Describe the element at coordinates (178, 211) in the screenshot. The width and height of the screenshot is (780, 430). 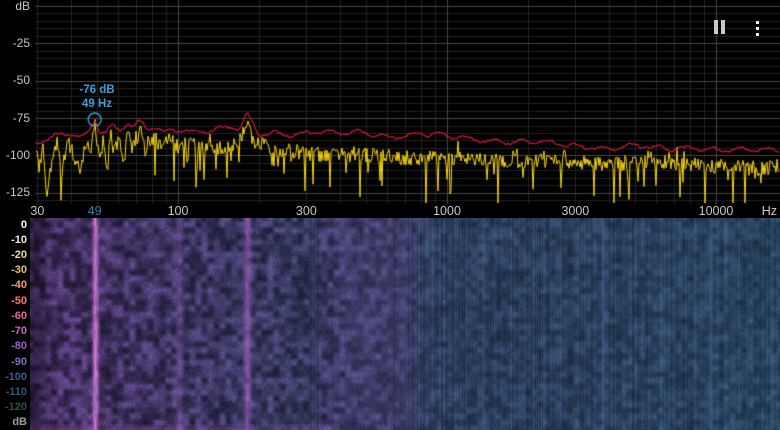
I see `x-axis-tick-100: 100` at that location.